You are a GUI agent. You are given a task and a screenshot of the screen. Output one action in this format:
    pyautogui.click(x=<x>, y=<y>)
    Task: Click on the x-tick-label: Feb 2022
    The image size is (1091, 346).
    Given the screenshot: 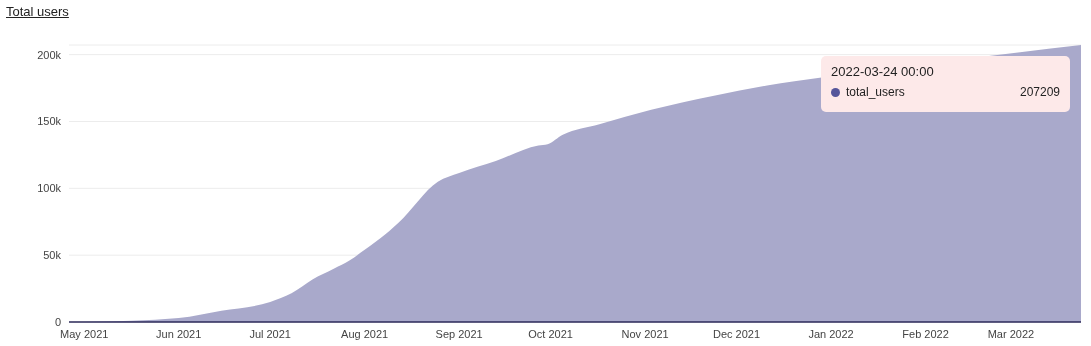 What is the action you would take?
    pyautogui.click(x=925, y=333)
    